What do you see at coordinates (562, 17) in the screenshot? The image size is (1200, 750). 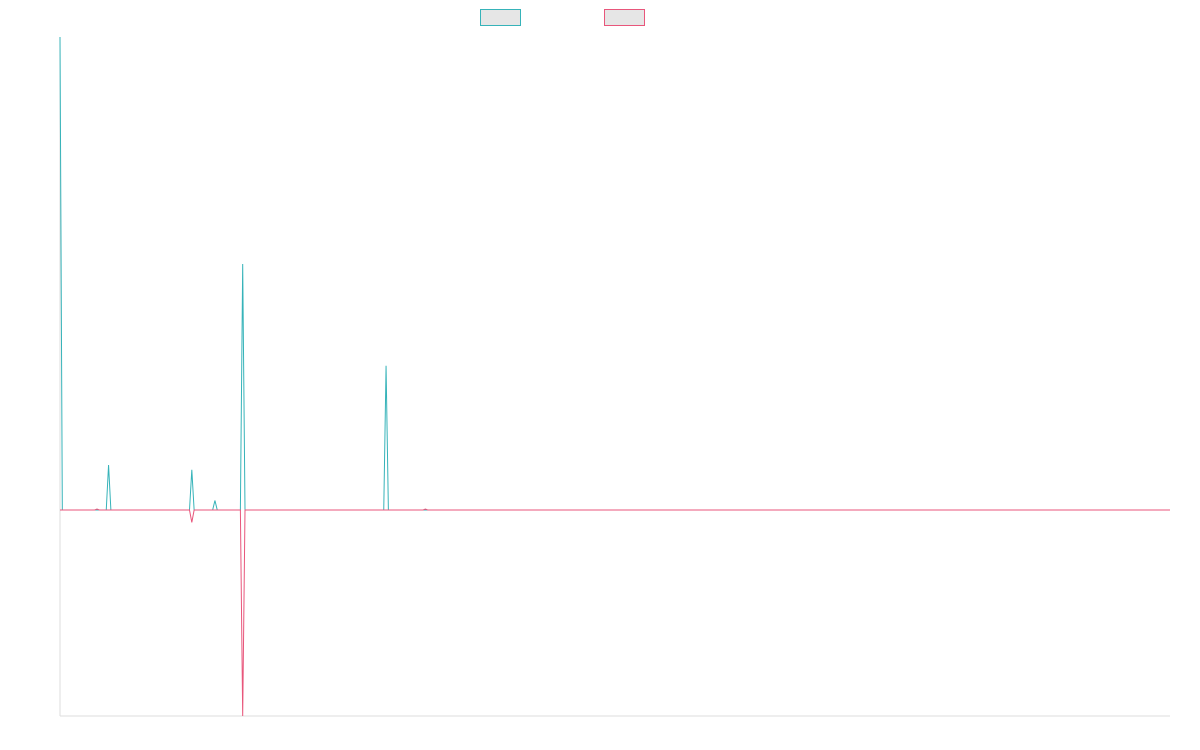 I see `legend` at bounding box center [562, 17].